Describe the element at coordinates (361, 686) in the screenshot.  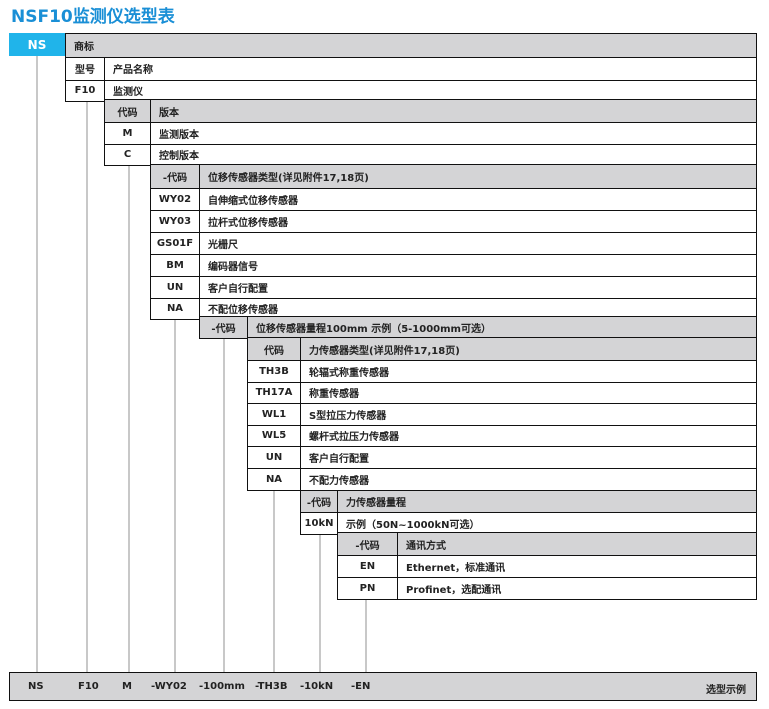
I see `example-code: -EN` at that location.